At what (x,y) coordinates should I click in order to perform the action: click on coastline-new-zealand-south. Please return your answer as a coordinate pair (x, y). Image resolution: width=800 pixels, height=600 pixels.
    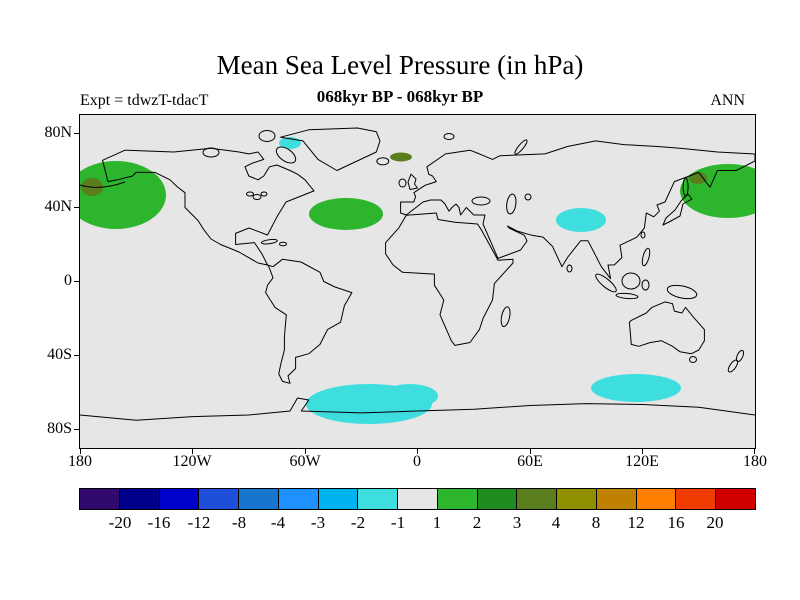
    Looking at the image, I should click on (733, 366).